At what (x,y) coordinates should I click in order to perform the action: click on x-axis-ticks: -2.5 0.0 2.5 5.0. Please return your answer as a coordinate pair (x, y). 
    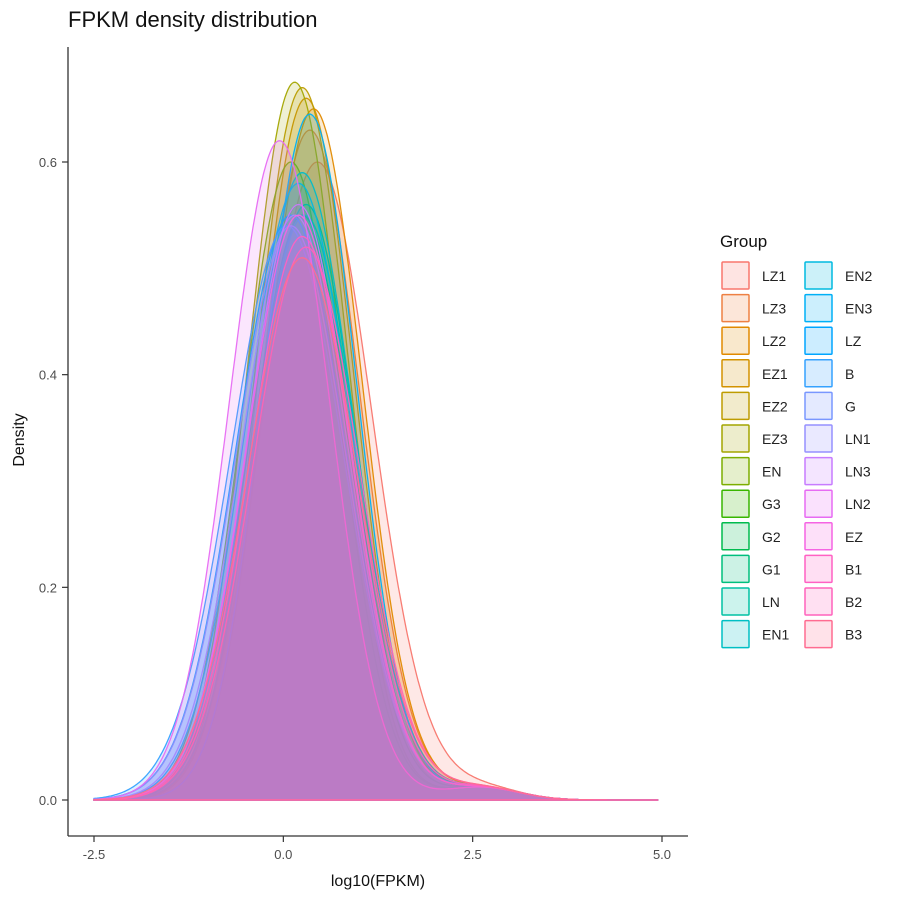
    Looking at the image, I should click on (377, 849).